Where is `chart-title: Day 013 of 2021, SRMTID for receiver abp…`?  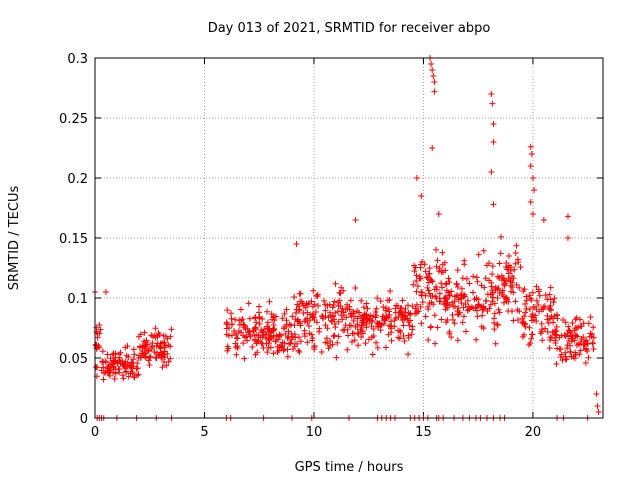 chart-title: Day 013 of 2021, SRMTID for receiver abp… is located at coordinates (349, 28).